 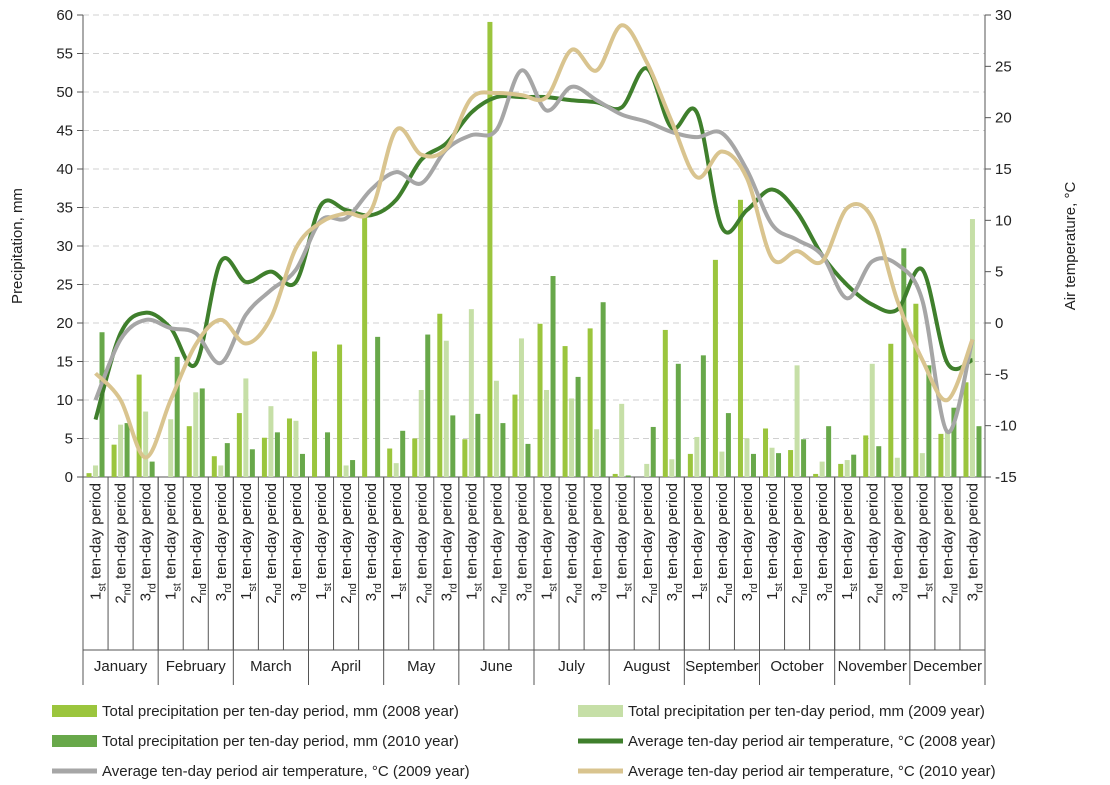 I want to click on y2-tick-label: 15, so click(x=1003, y=169).